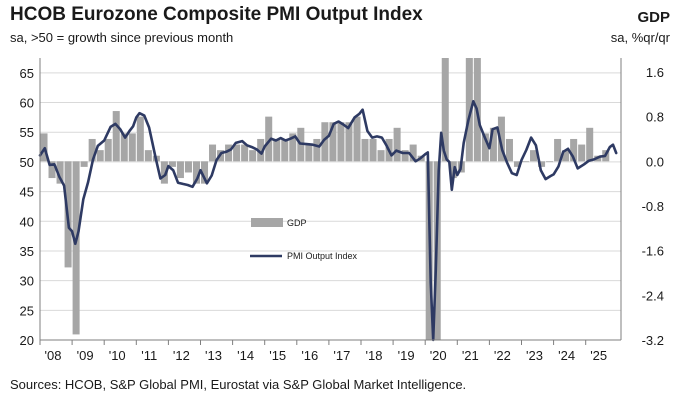 The height and width of the screenshot is (406, 682). Describe the element at coordinates (85, 355) in the screenshot. I see `x-tick-label: '09` at that location.